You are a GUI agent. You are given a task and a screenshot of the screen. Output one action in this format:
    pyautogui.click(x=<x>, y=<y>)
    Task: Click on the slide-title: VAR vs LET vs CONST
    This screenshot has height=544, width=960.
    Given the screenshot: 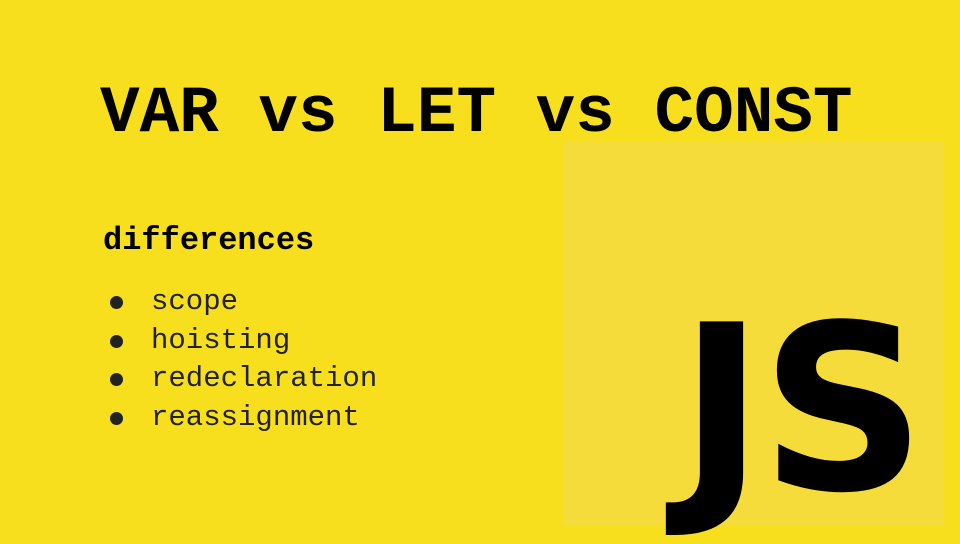 What is the action you would take?
    pyautogui.click(x=476, y=113)
    